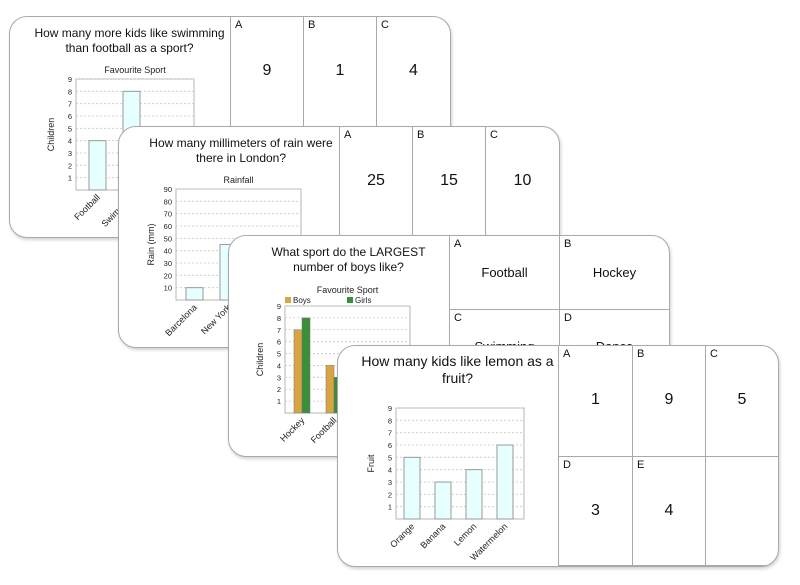 This screenshot has height=585, width=800. I want to click on option-value: 1, so click(595, 399).